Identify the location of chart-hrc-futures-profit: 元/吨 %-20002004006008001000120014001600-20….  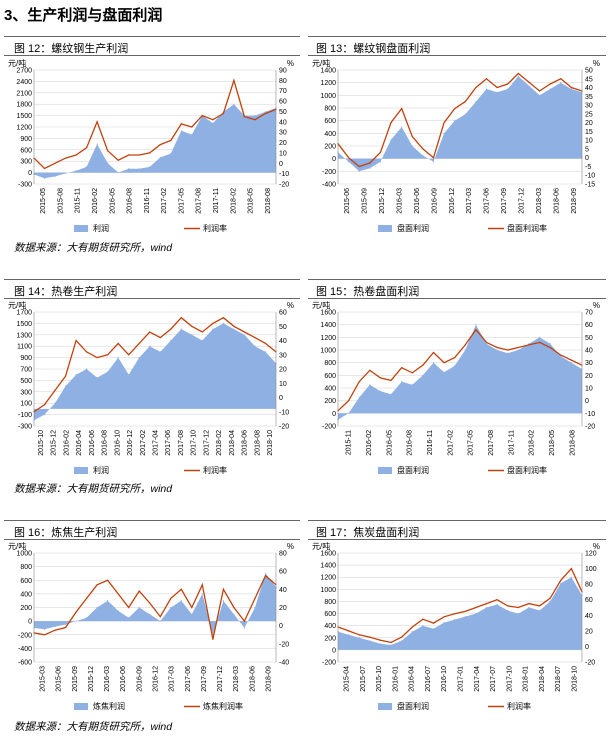
(456, 387).